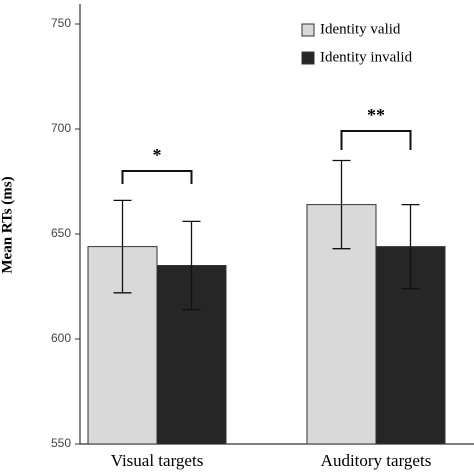 The width and height of the screenshot is (474, 474). What do you see at coordinates (61, 23) in the screenshot?
I see `y-tick-label: 750` at bounding box center [61, 23].